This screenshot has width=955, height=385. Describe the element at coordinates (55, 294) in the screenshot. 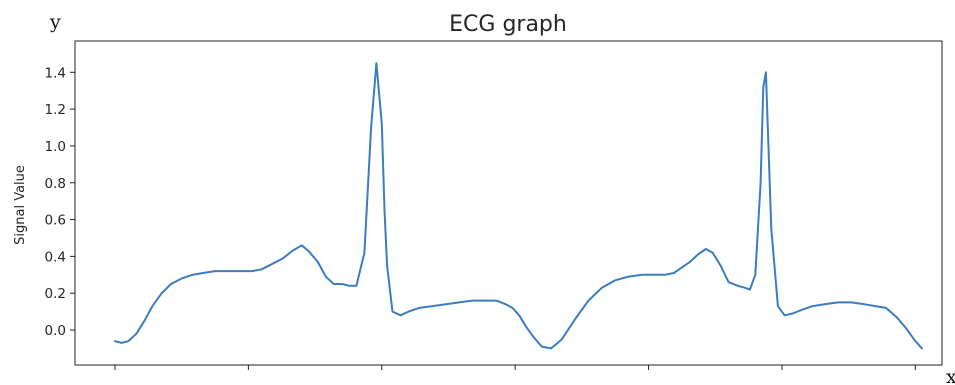

I see `y-tick-label: 0.2` at that location.